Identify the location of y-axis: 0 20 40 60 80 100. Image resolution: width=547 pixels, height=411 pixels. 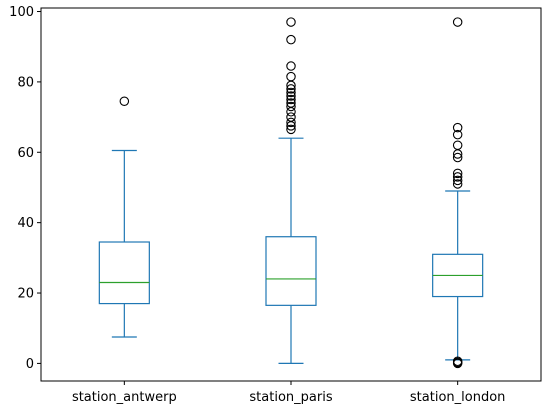
(25, 188).